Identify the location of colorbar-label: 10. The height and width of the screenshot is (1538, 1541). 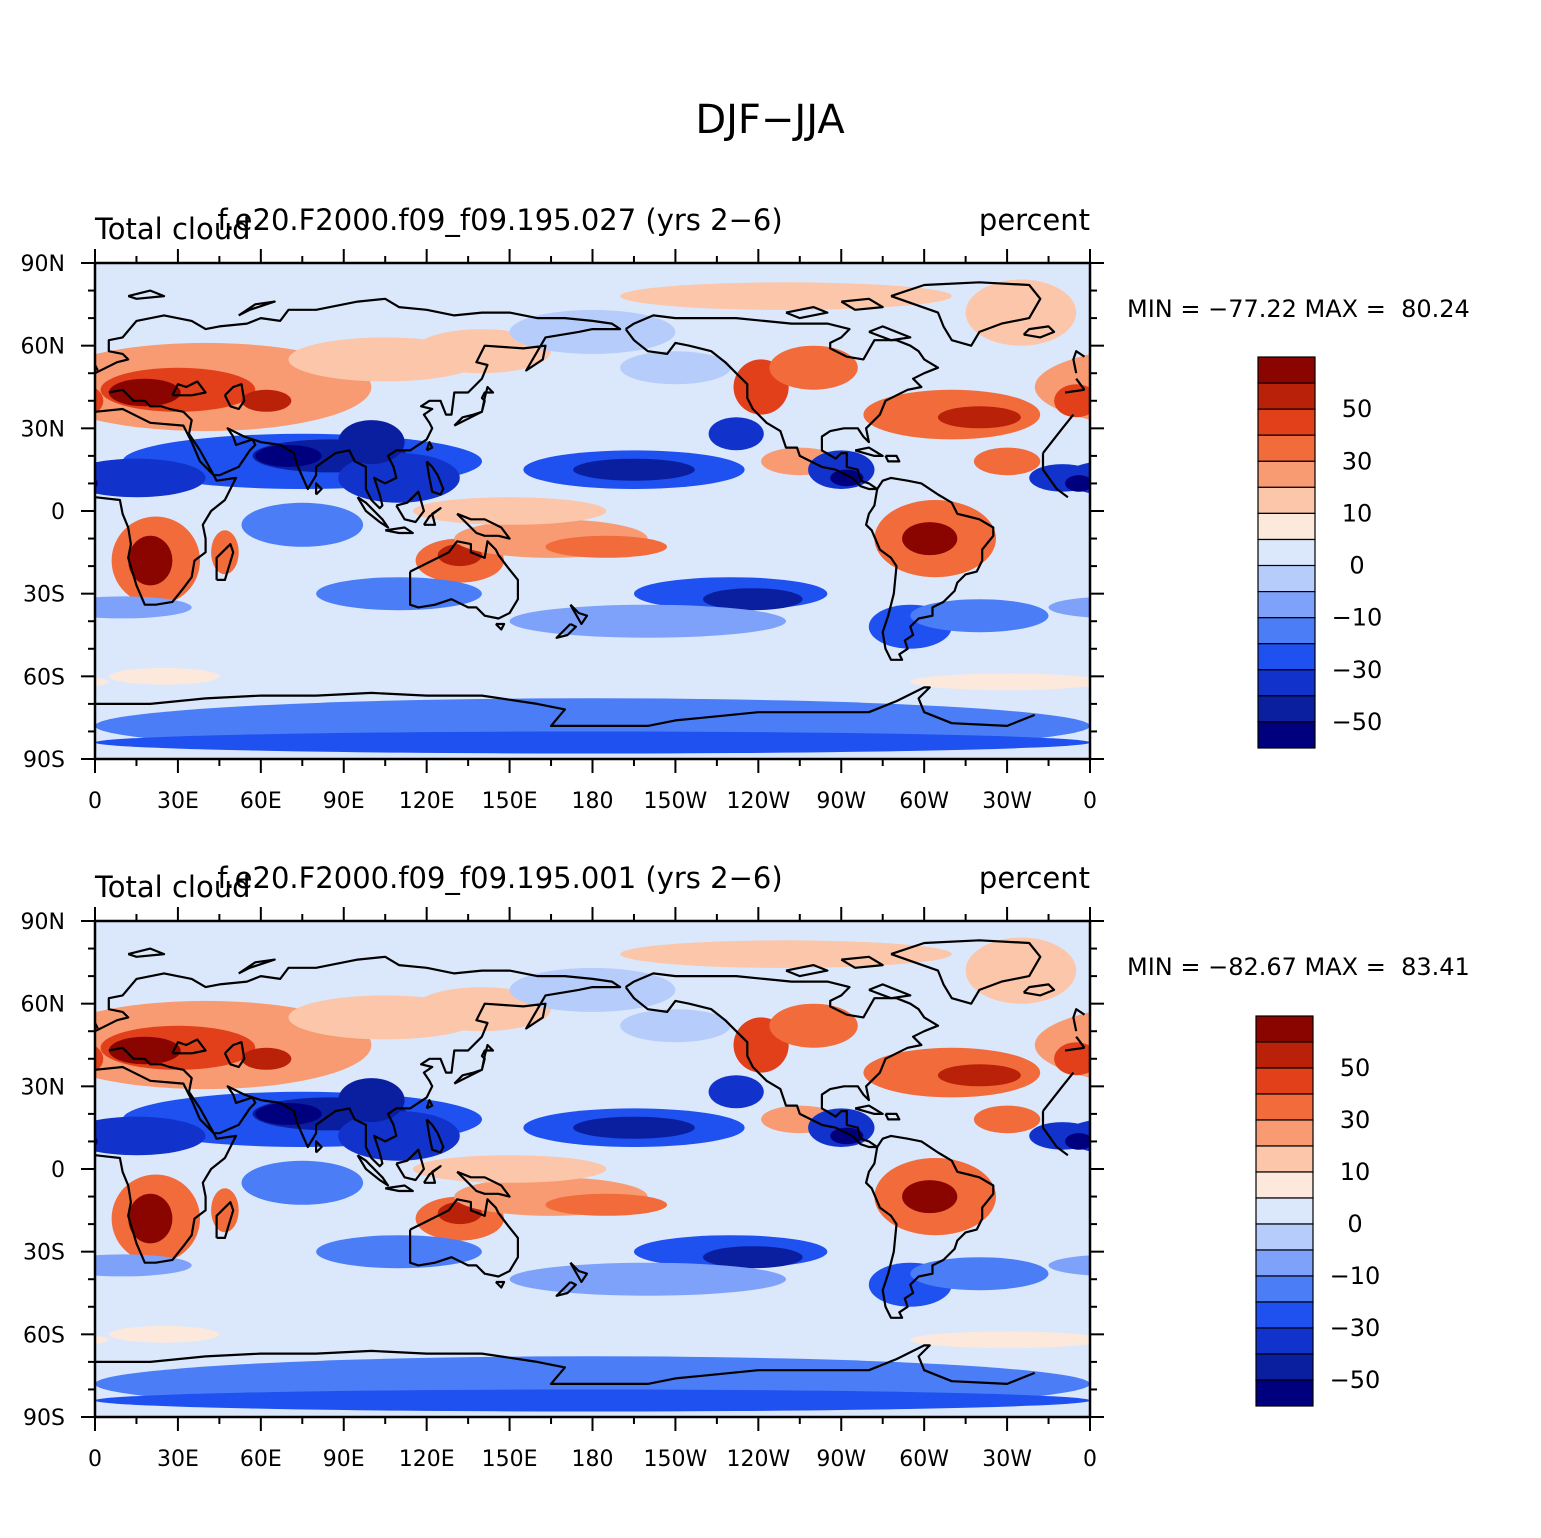
(1357, 513).